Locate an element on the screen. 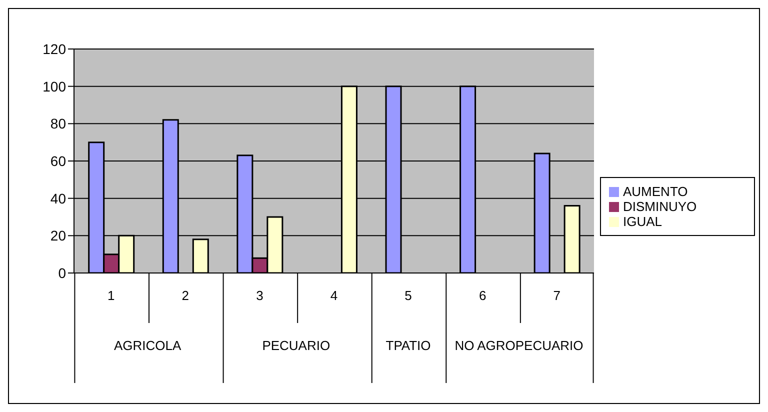 The height and width of the screenshot is (412, 768). legend-label: DISMINUYO is located at coordinates (660, 206).